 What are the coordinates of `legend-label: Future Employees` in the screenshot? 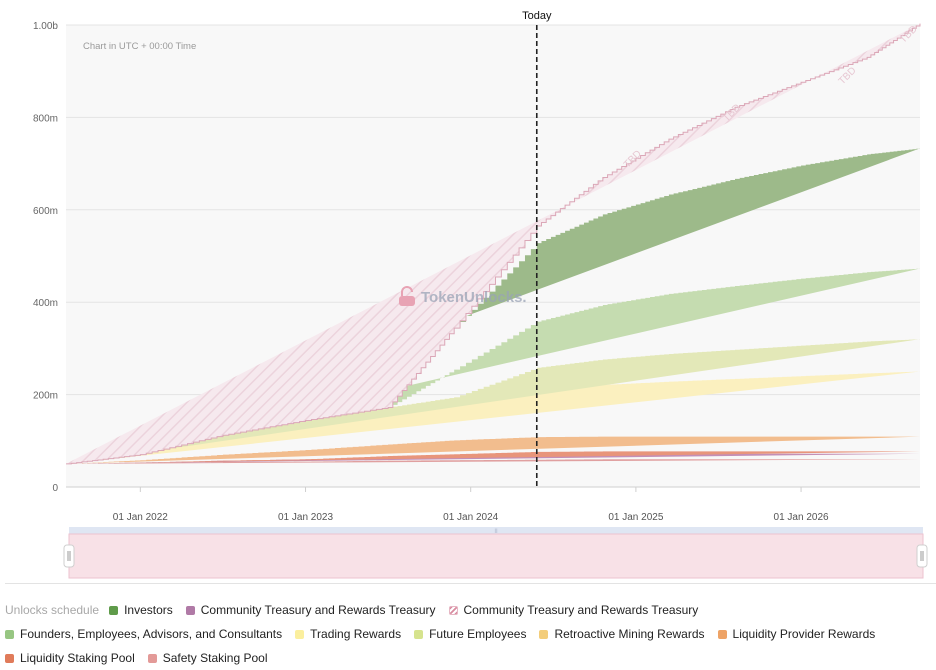 It's located at (478, 634).